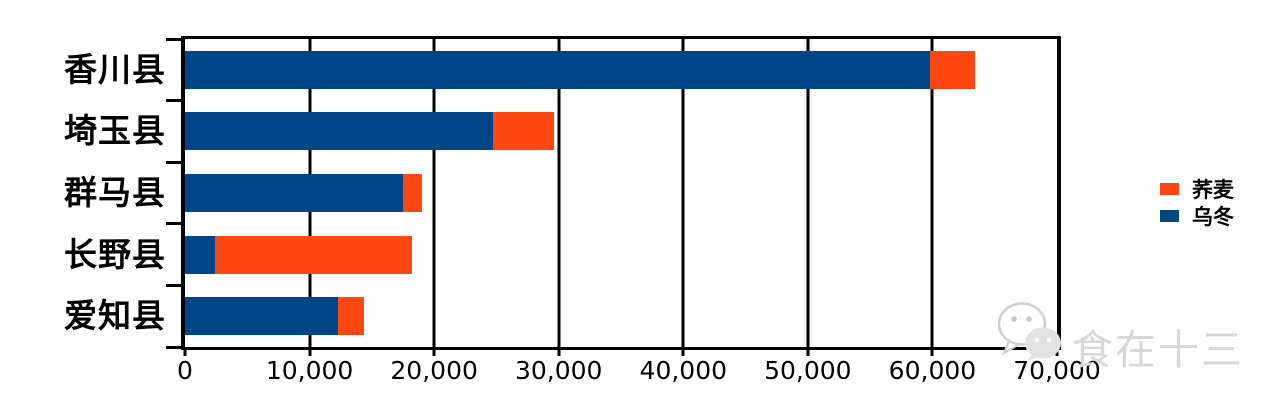 The width and height of the screenshot is (1280, 405). What do you see at coordinates (115, 192) in the screenshot?
I see `y-axis-label: 群马县` at bounding box center [115, 192].